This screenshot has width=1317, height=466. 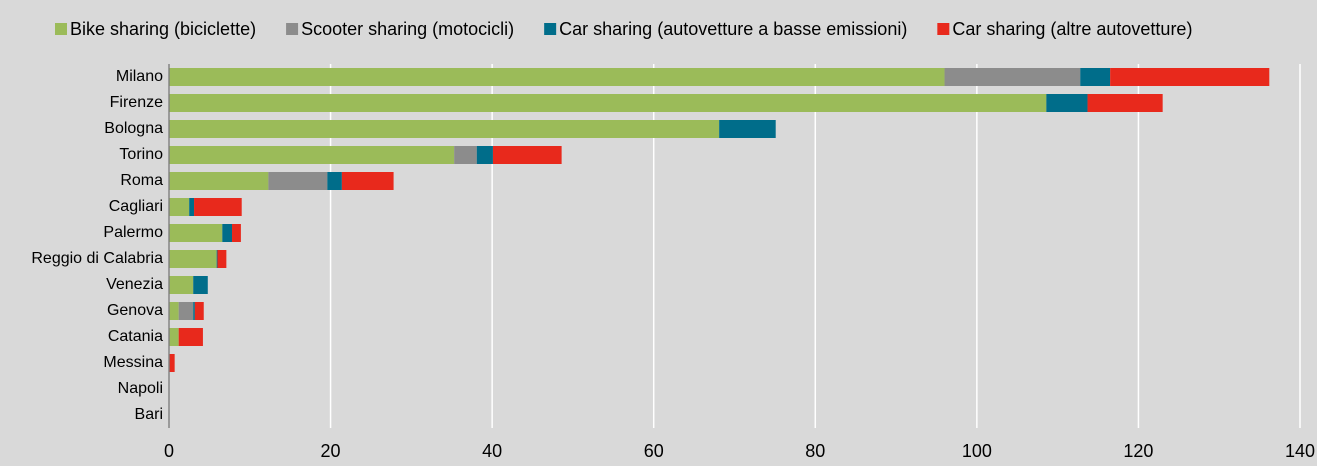 I want to click on x-tick-label: 140, so click(x=1300, y=451).